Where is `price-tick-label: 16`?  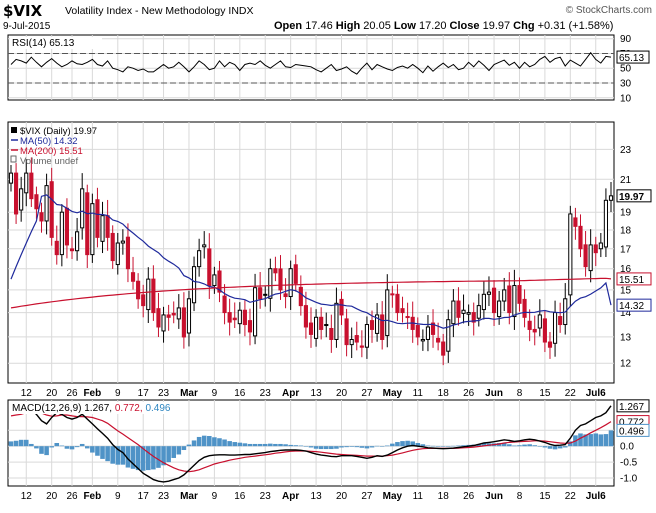
price-tick-label: 16 is located at coordinates (626, 269).